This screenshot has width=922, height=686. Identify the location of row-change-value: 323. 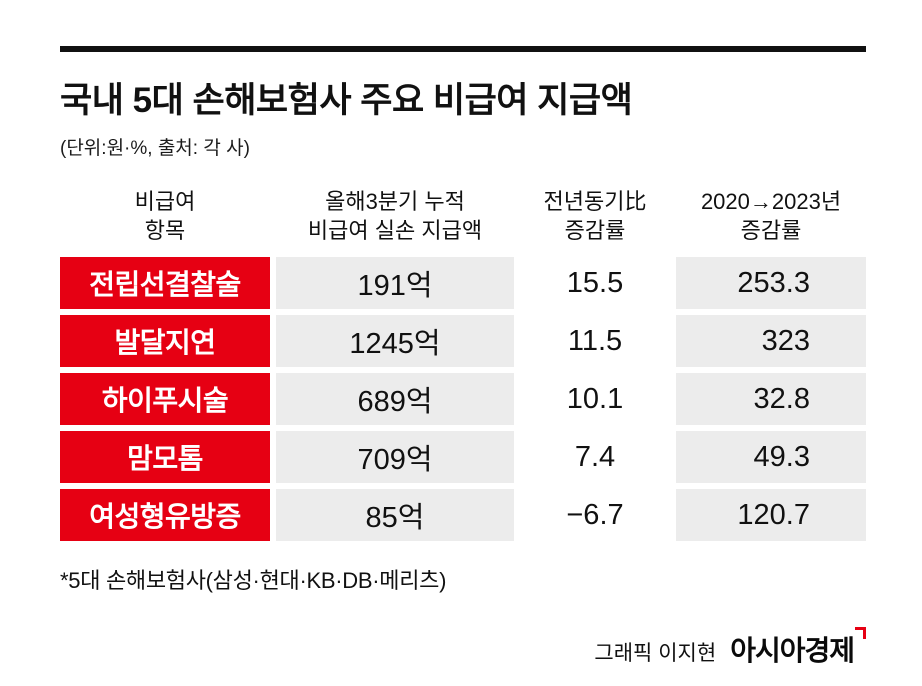
(771, 341).